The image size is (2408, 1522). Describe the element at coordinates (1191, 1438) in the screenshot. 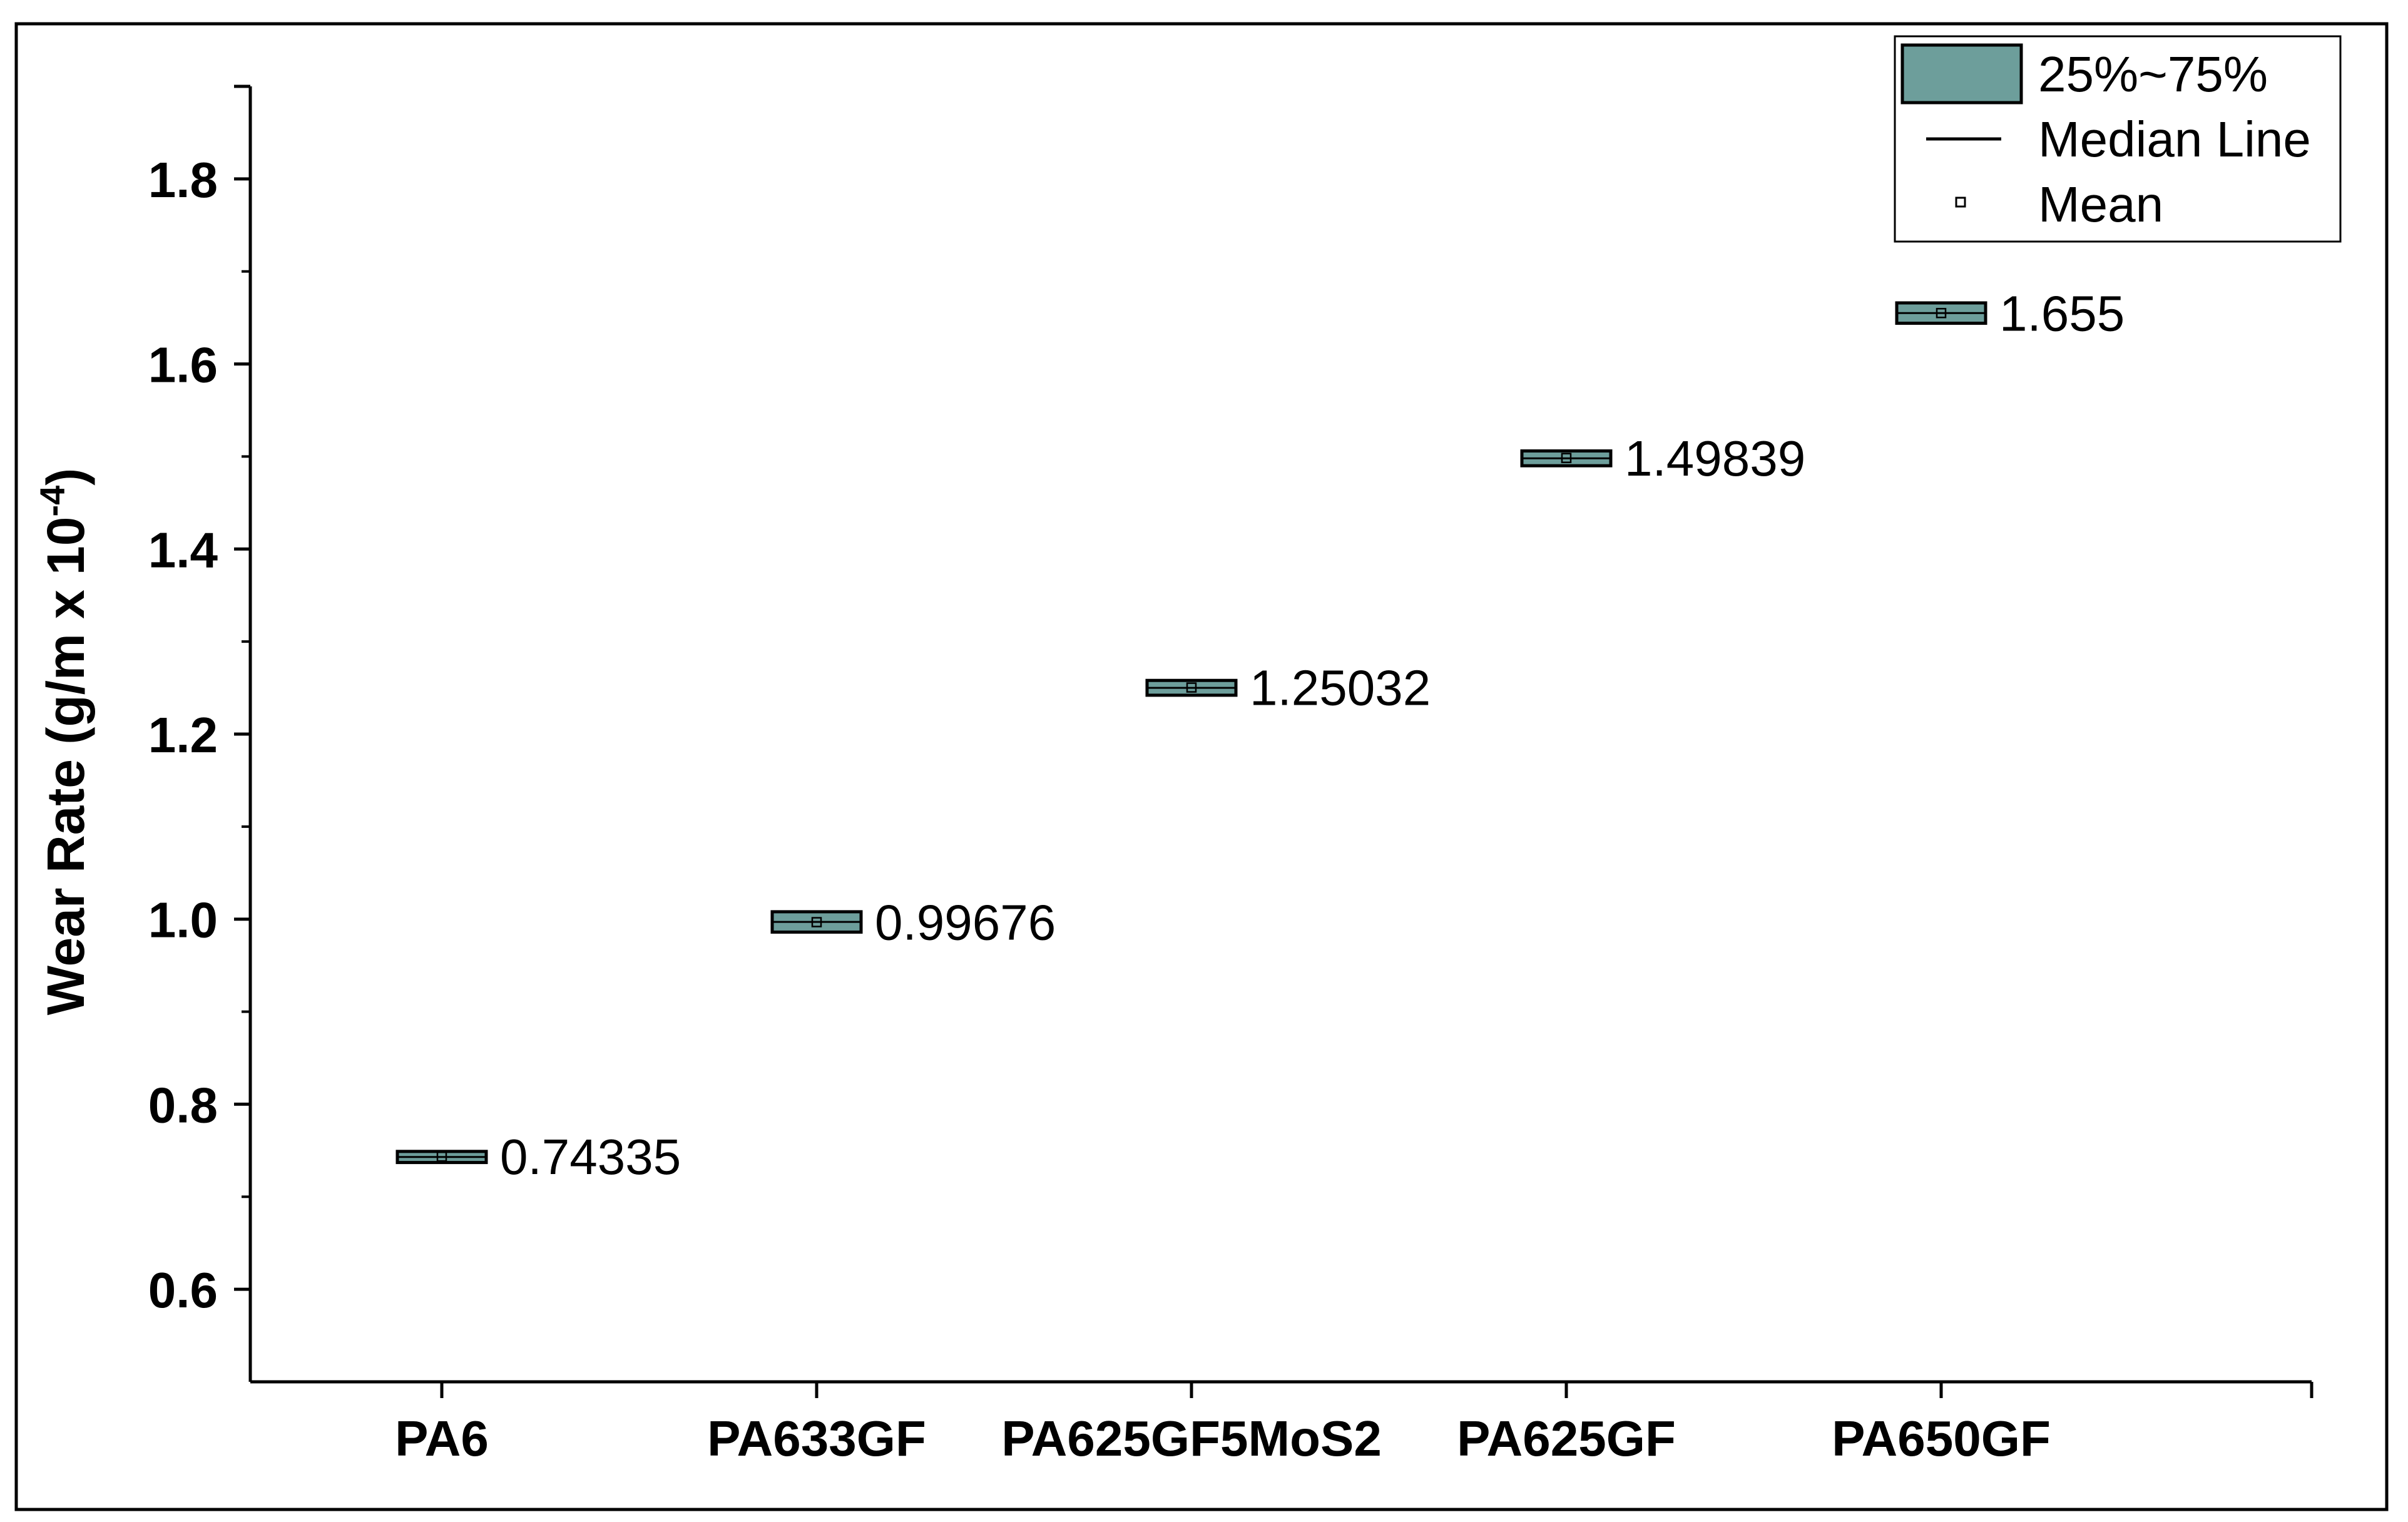

I see `x-category-label: PA625GF5MoS2` at that location.